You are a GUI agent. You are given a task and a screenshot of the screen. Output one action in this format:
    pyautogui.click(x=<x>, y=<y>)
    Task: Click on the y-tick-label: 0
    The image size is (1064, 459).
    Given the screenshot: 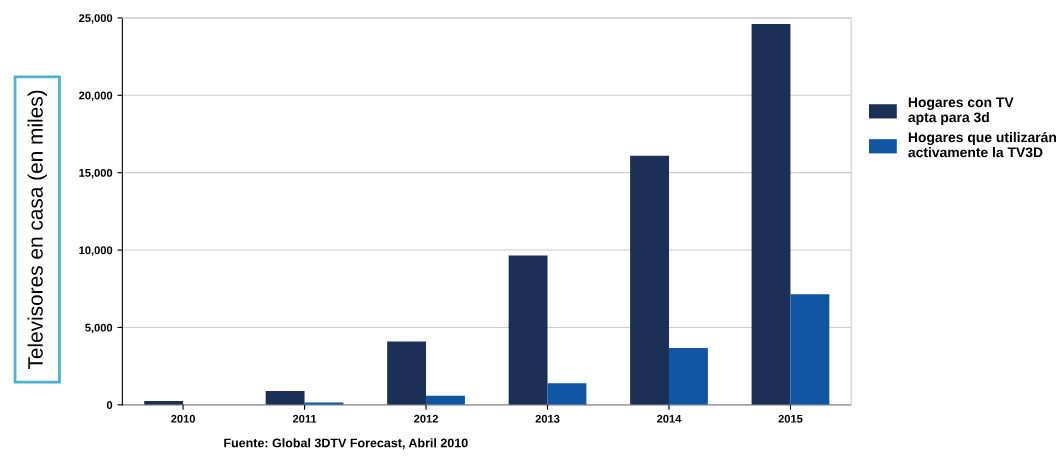 What is the action you would take?
    pyautogui.click(x=109, y=405)
    